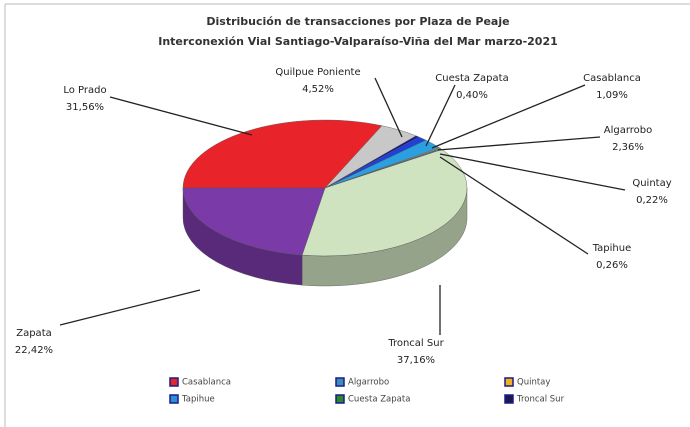  What do you see at coordinates (612, 248) in the screenshot?
I see `slice-label: Tapihue` at bounding box center [612, 248].